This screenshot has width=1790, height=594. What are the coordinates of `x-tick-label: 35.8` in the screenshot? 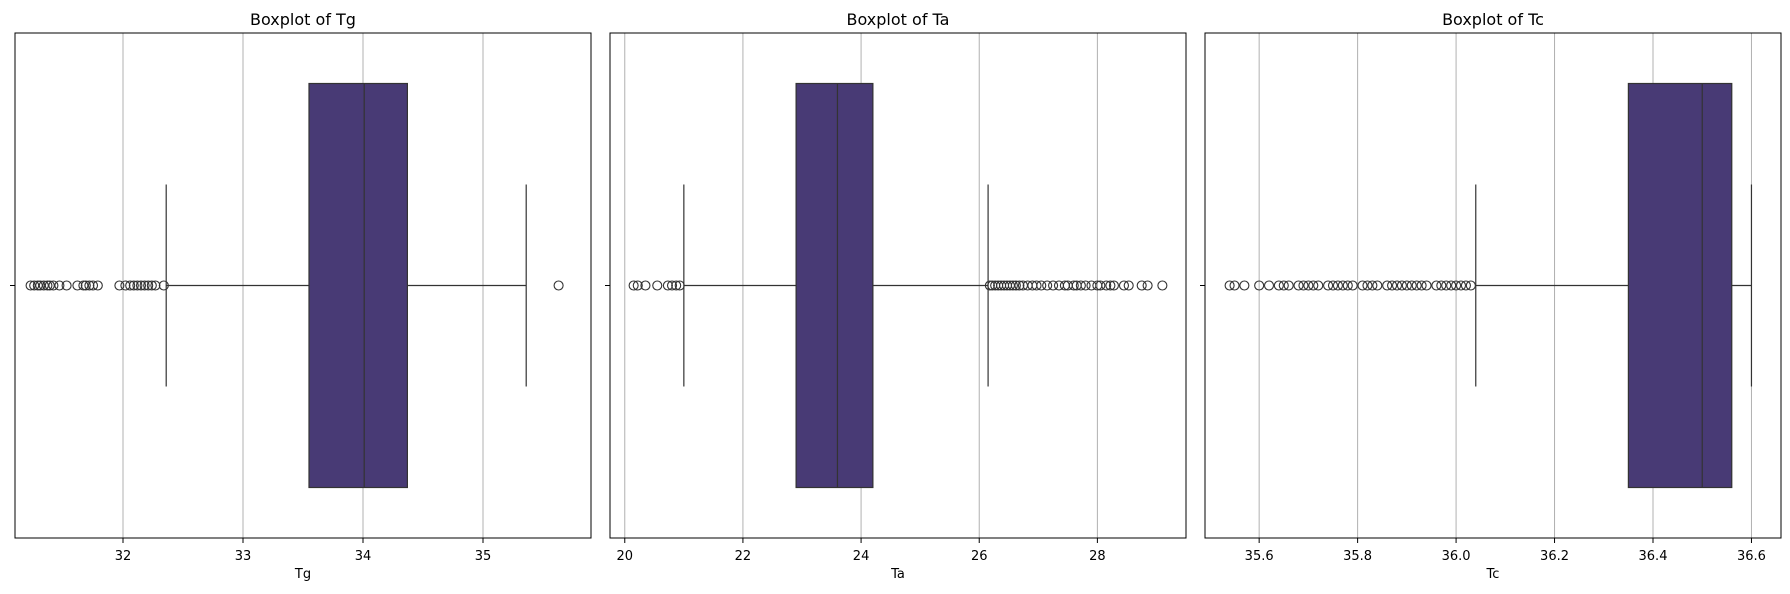 It's located at (1357, 556).